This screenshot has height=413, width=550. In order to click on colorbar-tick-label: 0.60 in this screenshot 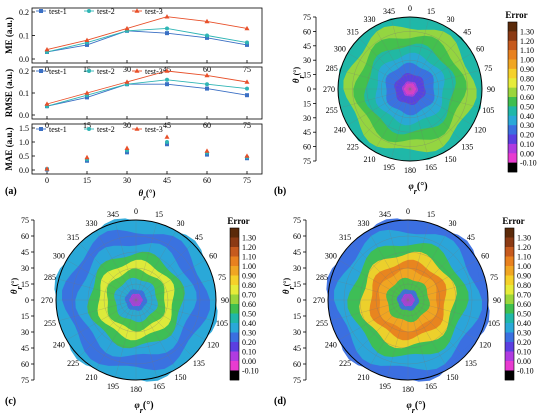, I will do `click(524, 304)`.